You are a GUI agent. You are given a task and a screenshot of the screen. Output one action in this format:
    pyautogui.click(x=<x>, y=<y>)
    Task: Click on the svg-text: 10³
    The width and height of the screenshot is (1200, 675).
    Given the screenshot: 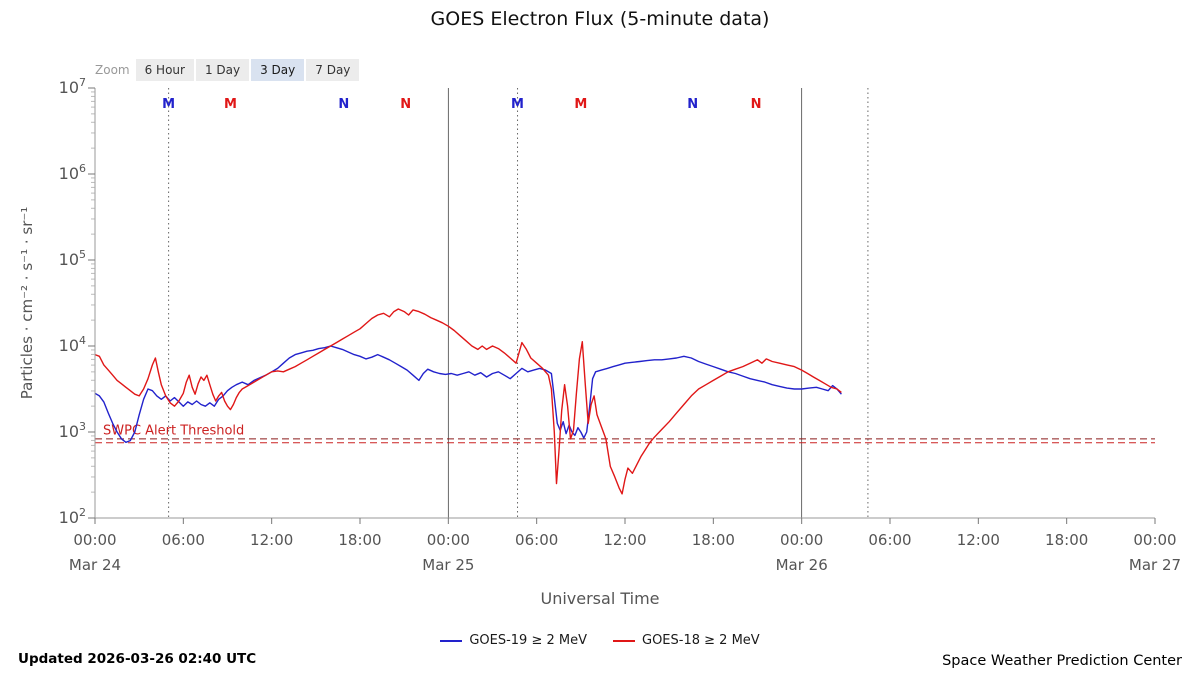 What is the action you would take?
    pyautogui.click(x=72, y=430)
    